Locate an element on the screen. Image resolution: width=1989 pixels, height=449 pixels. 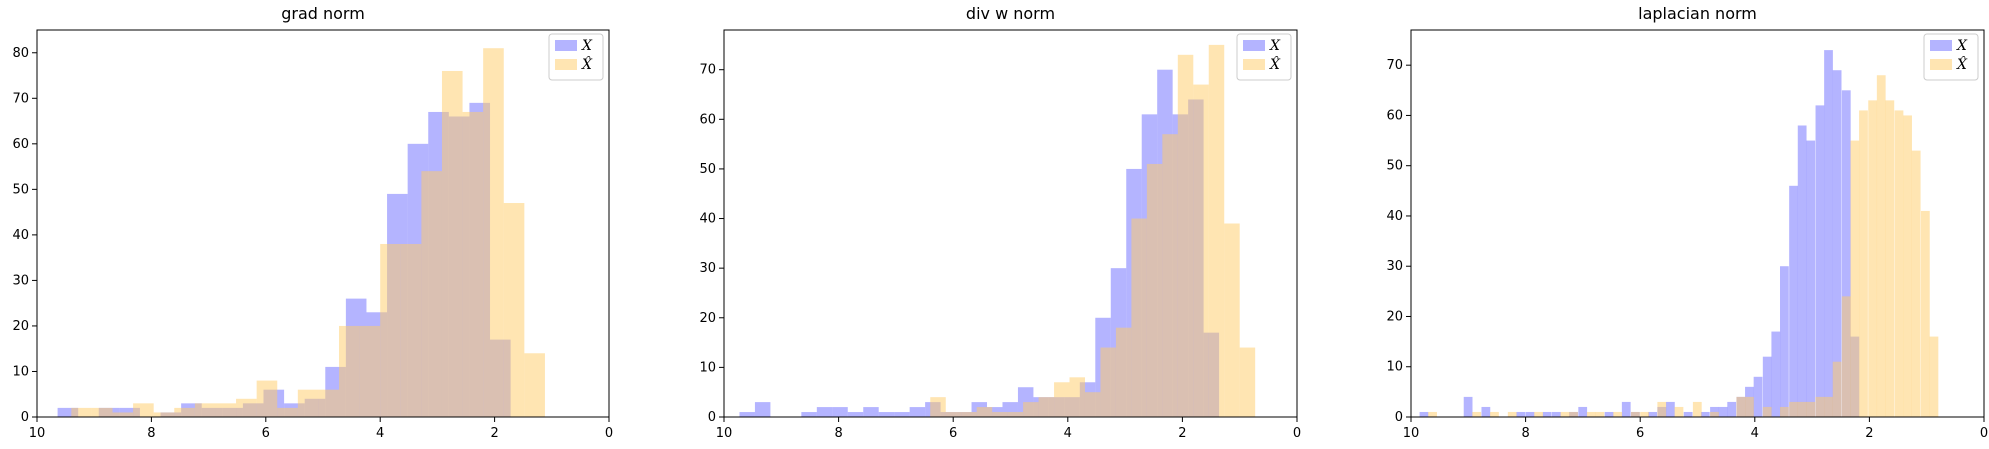
y-tick-label: 0 is located at coordinates (1399, 417).